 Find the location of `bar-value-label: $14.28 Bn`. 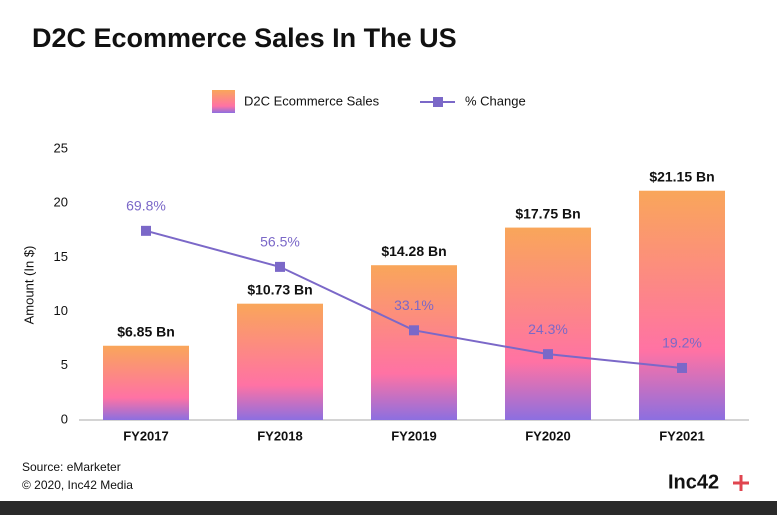

bar-value-label: $14.28 Bn is located at coordinates (413, 251).